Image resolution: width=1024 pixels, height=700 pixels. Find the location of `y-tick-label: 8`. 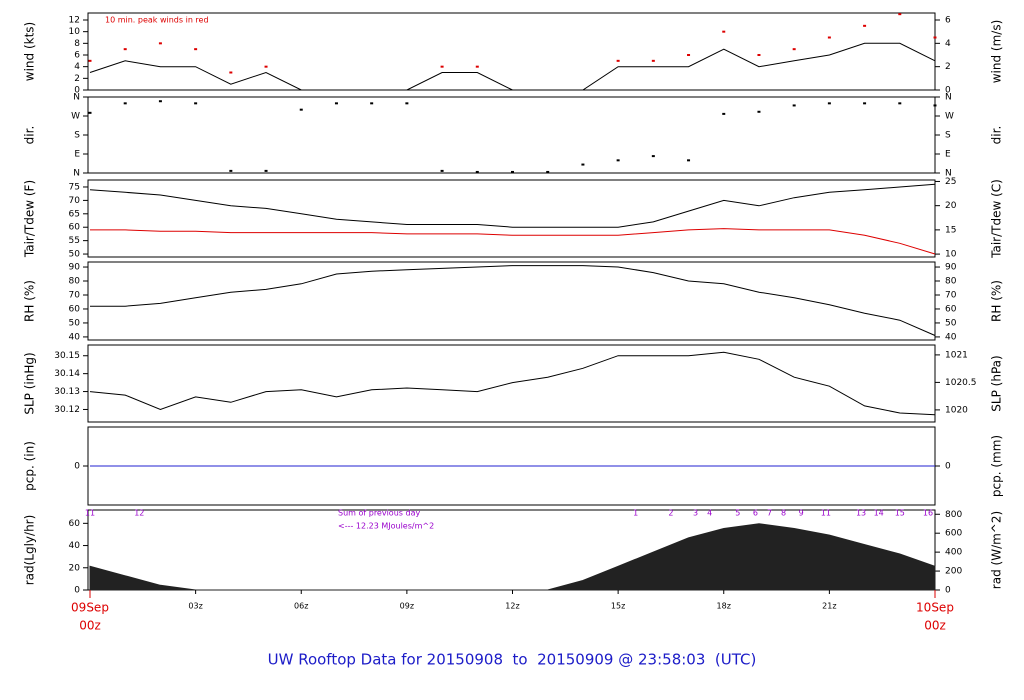

y-tick-label: 8 is located at coordinates (77, 44).